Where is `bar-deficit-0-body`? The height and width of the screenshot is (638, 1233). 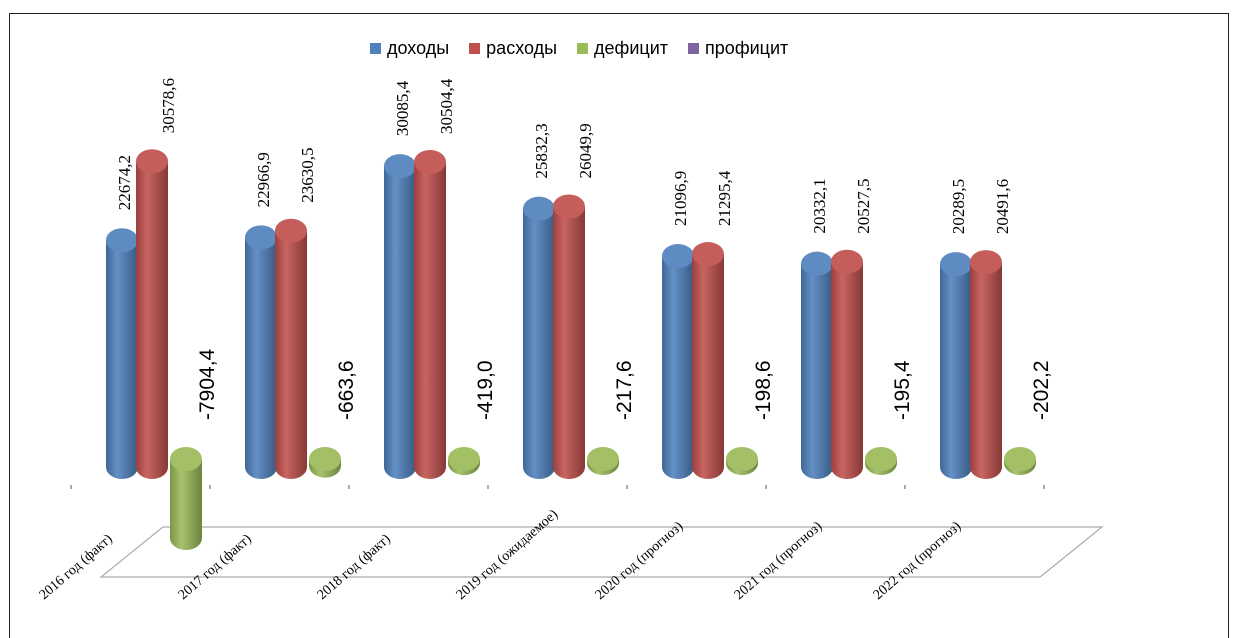 bar-deficit-0-body is located at coordinates (186, 504).